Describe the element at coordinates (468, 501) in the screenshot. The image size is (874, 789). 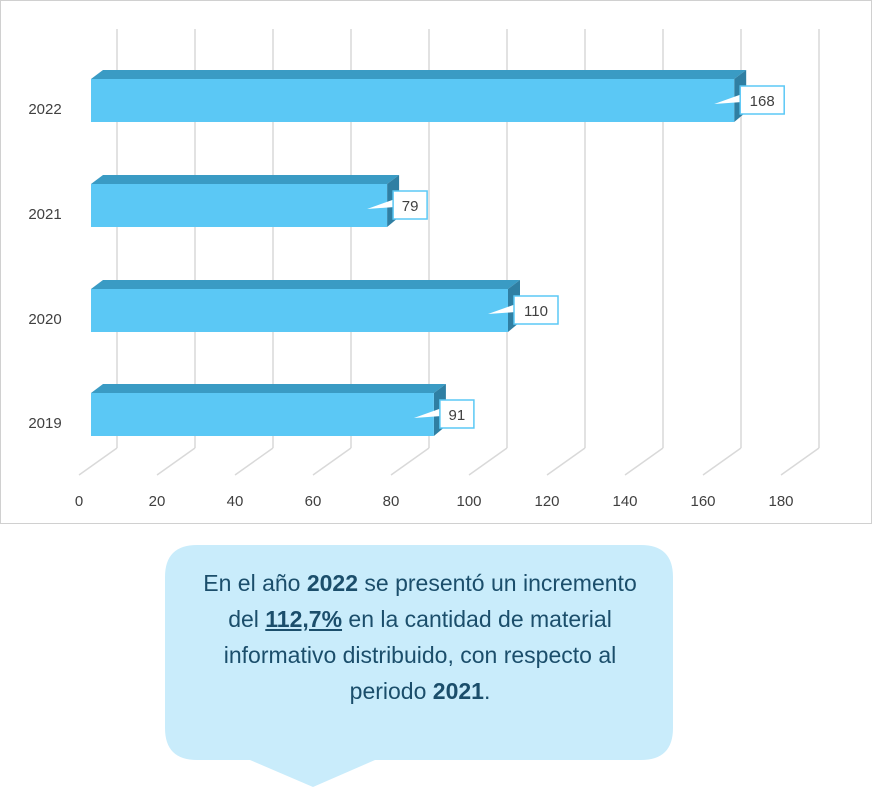
I see `x-tick-label-100: 100` at that location.